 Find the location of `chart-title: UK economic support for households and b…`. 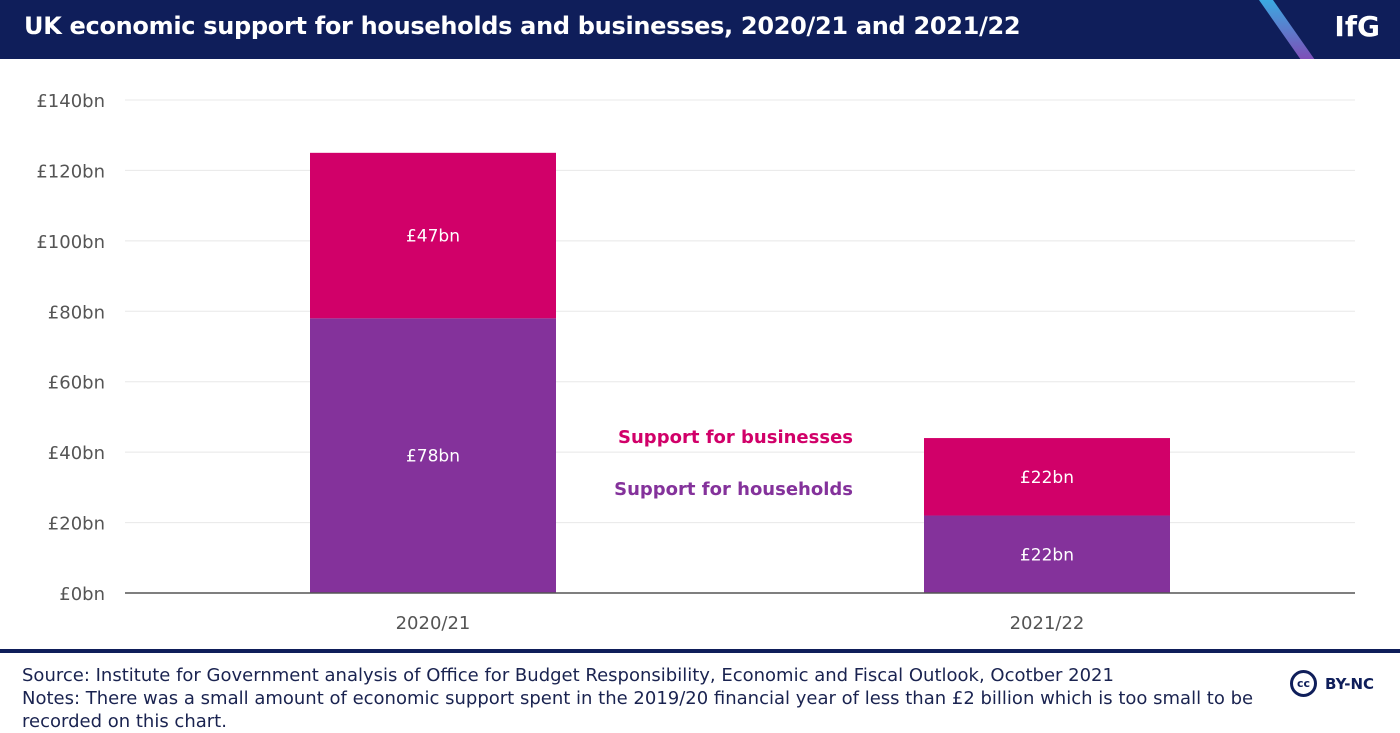

chart-title: UK economic support for households and b… is located at coordinates (522, 26).